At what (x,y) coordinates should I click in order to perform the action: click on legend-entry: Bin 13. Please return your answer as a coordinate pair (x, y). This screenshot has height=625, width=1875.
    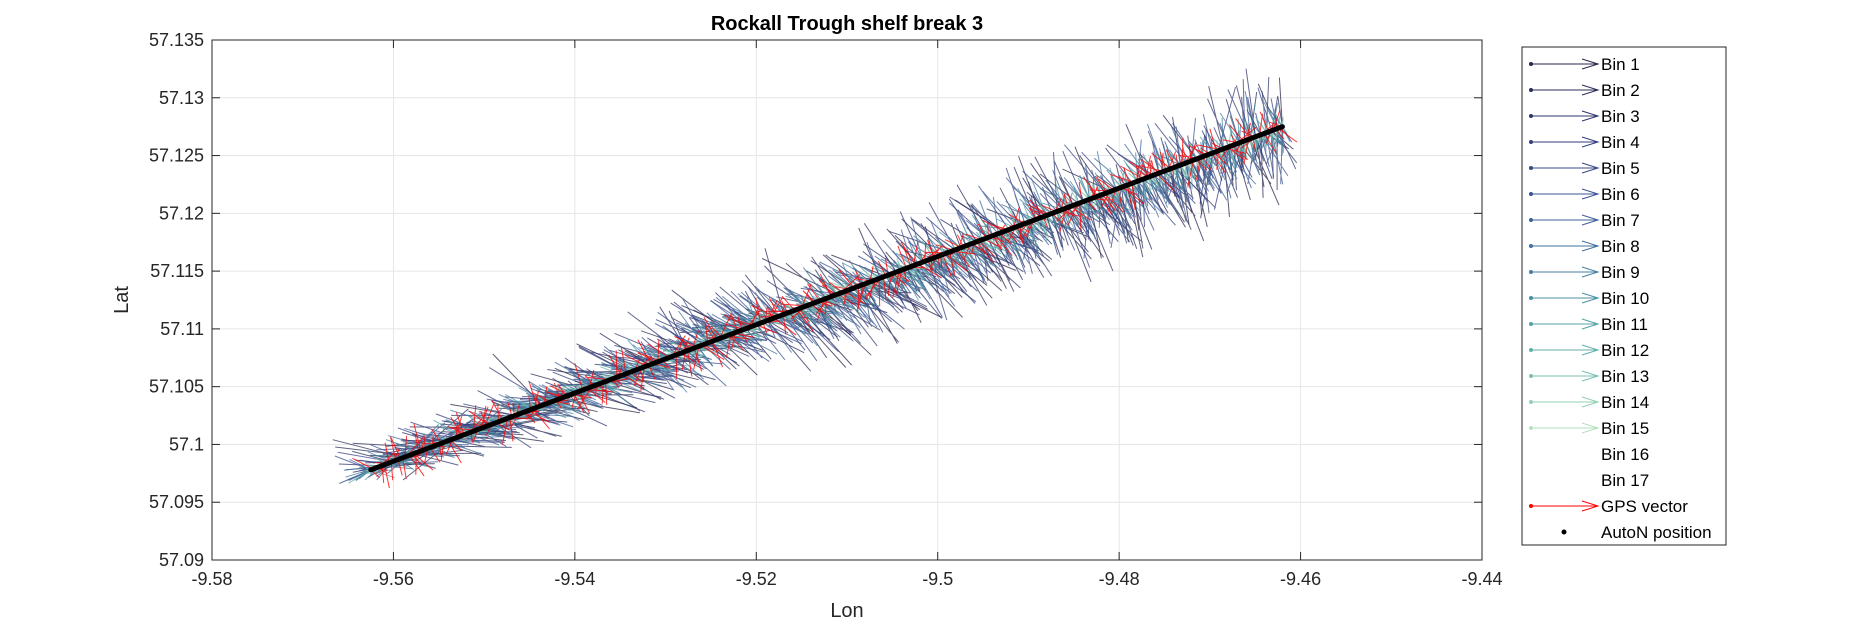
    Looking at the image, I should click on (1589, 376).